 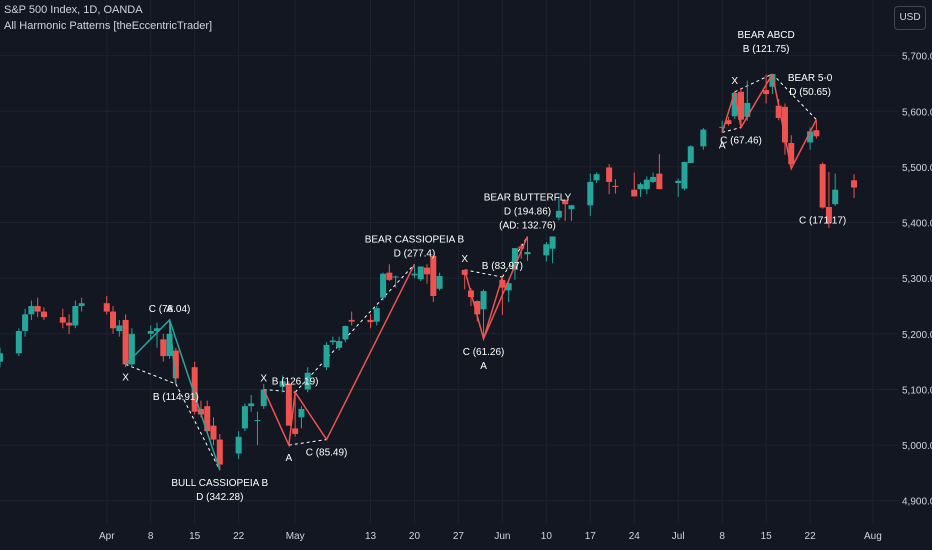 What do you see at coordinates (591, 536) in the screenshot?
I see `time-tick-label: 17` at bounding box center [591, 536].